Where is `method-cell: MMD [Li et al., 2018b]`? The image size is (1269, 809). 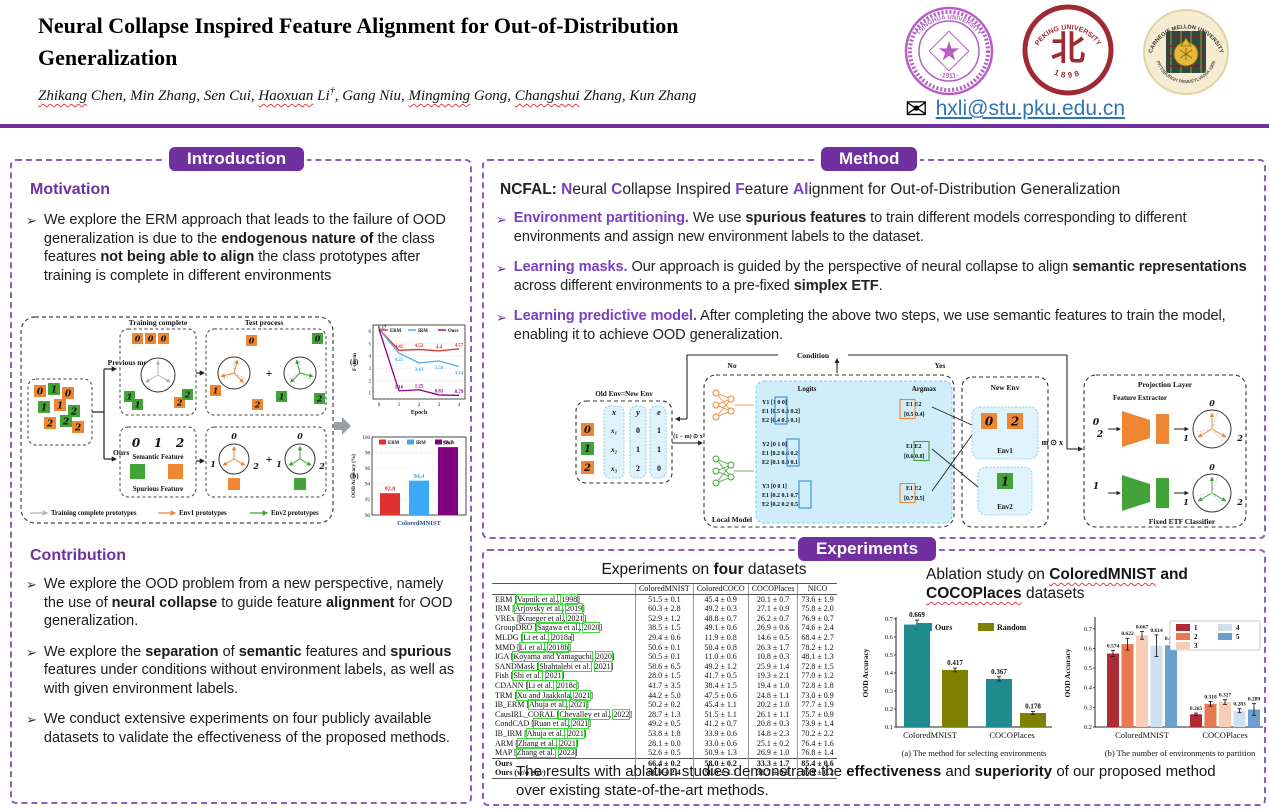 method-cell: MMD [Li et al., 2018b] is located at coordinates (533, 647).